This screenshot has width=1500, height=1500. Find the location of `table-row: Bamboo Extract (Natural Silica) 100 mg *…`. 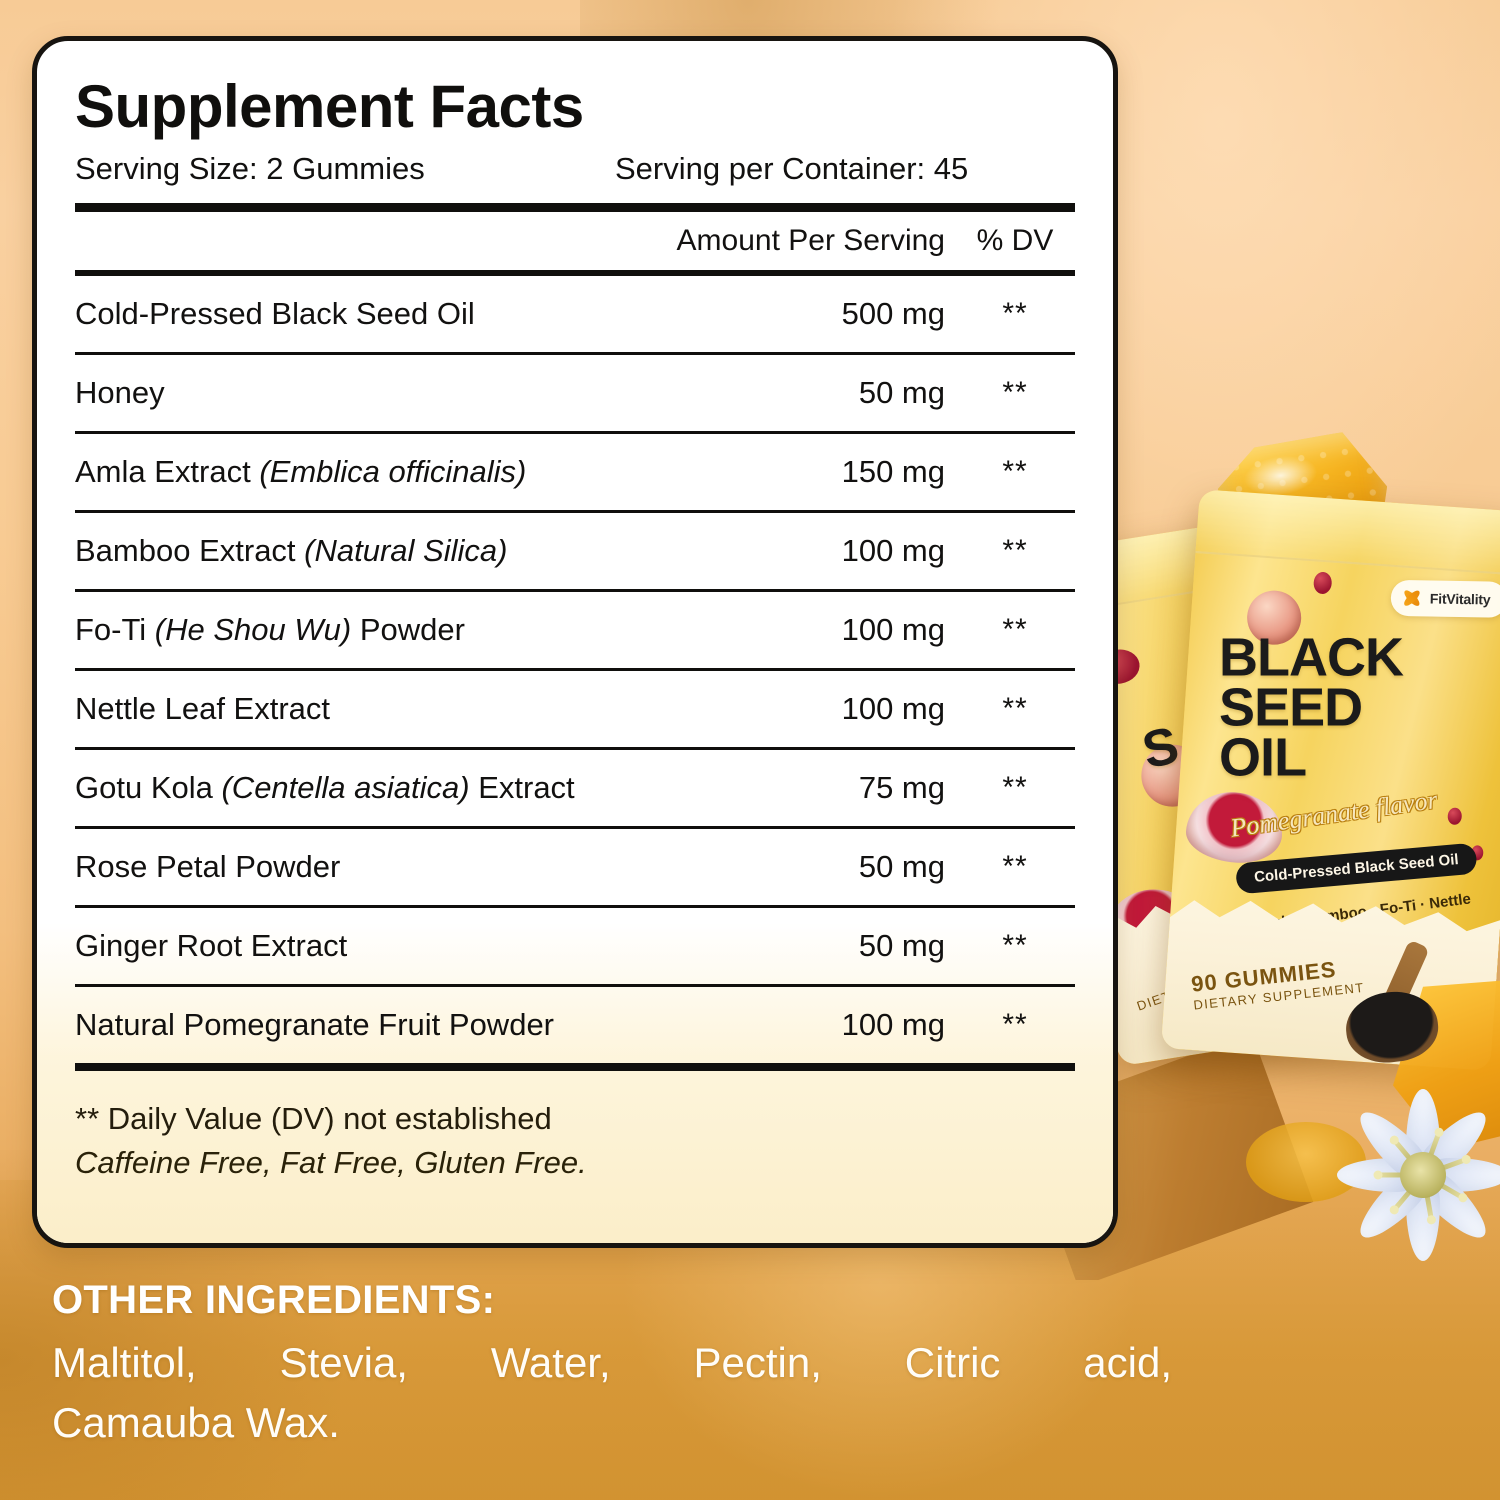

table-row: Bamboo Extract (Natural Silica) 100 mg *… is located at coordinates (575, 551).